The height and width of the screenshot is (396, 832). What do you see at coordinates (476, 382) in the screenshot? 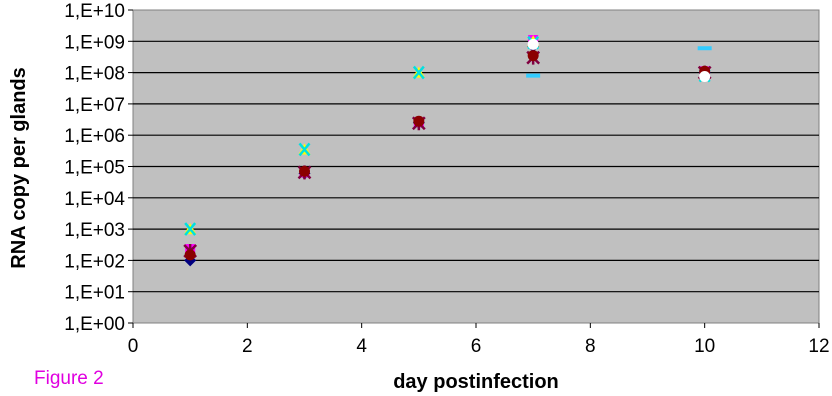
I see `x-axis-title: day postinfection` at bounding box center [476, 382].